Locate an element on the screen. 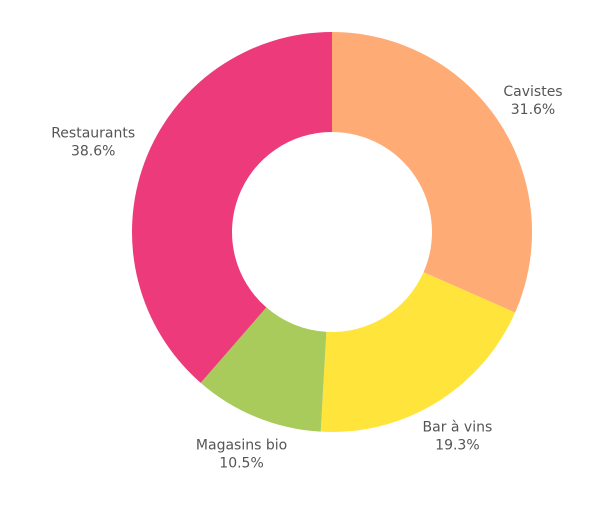 The image size is (605, 508). slice-label: Restaurants is located at coordinates (93, 134).